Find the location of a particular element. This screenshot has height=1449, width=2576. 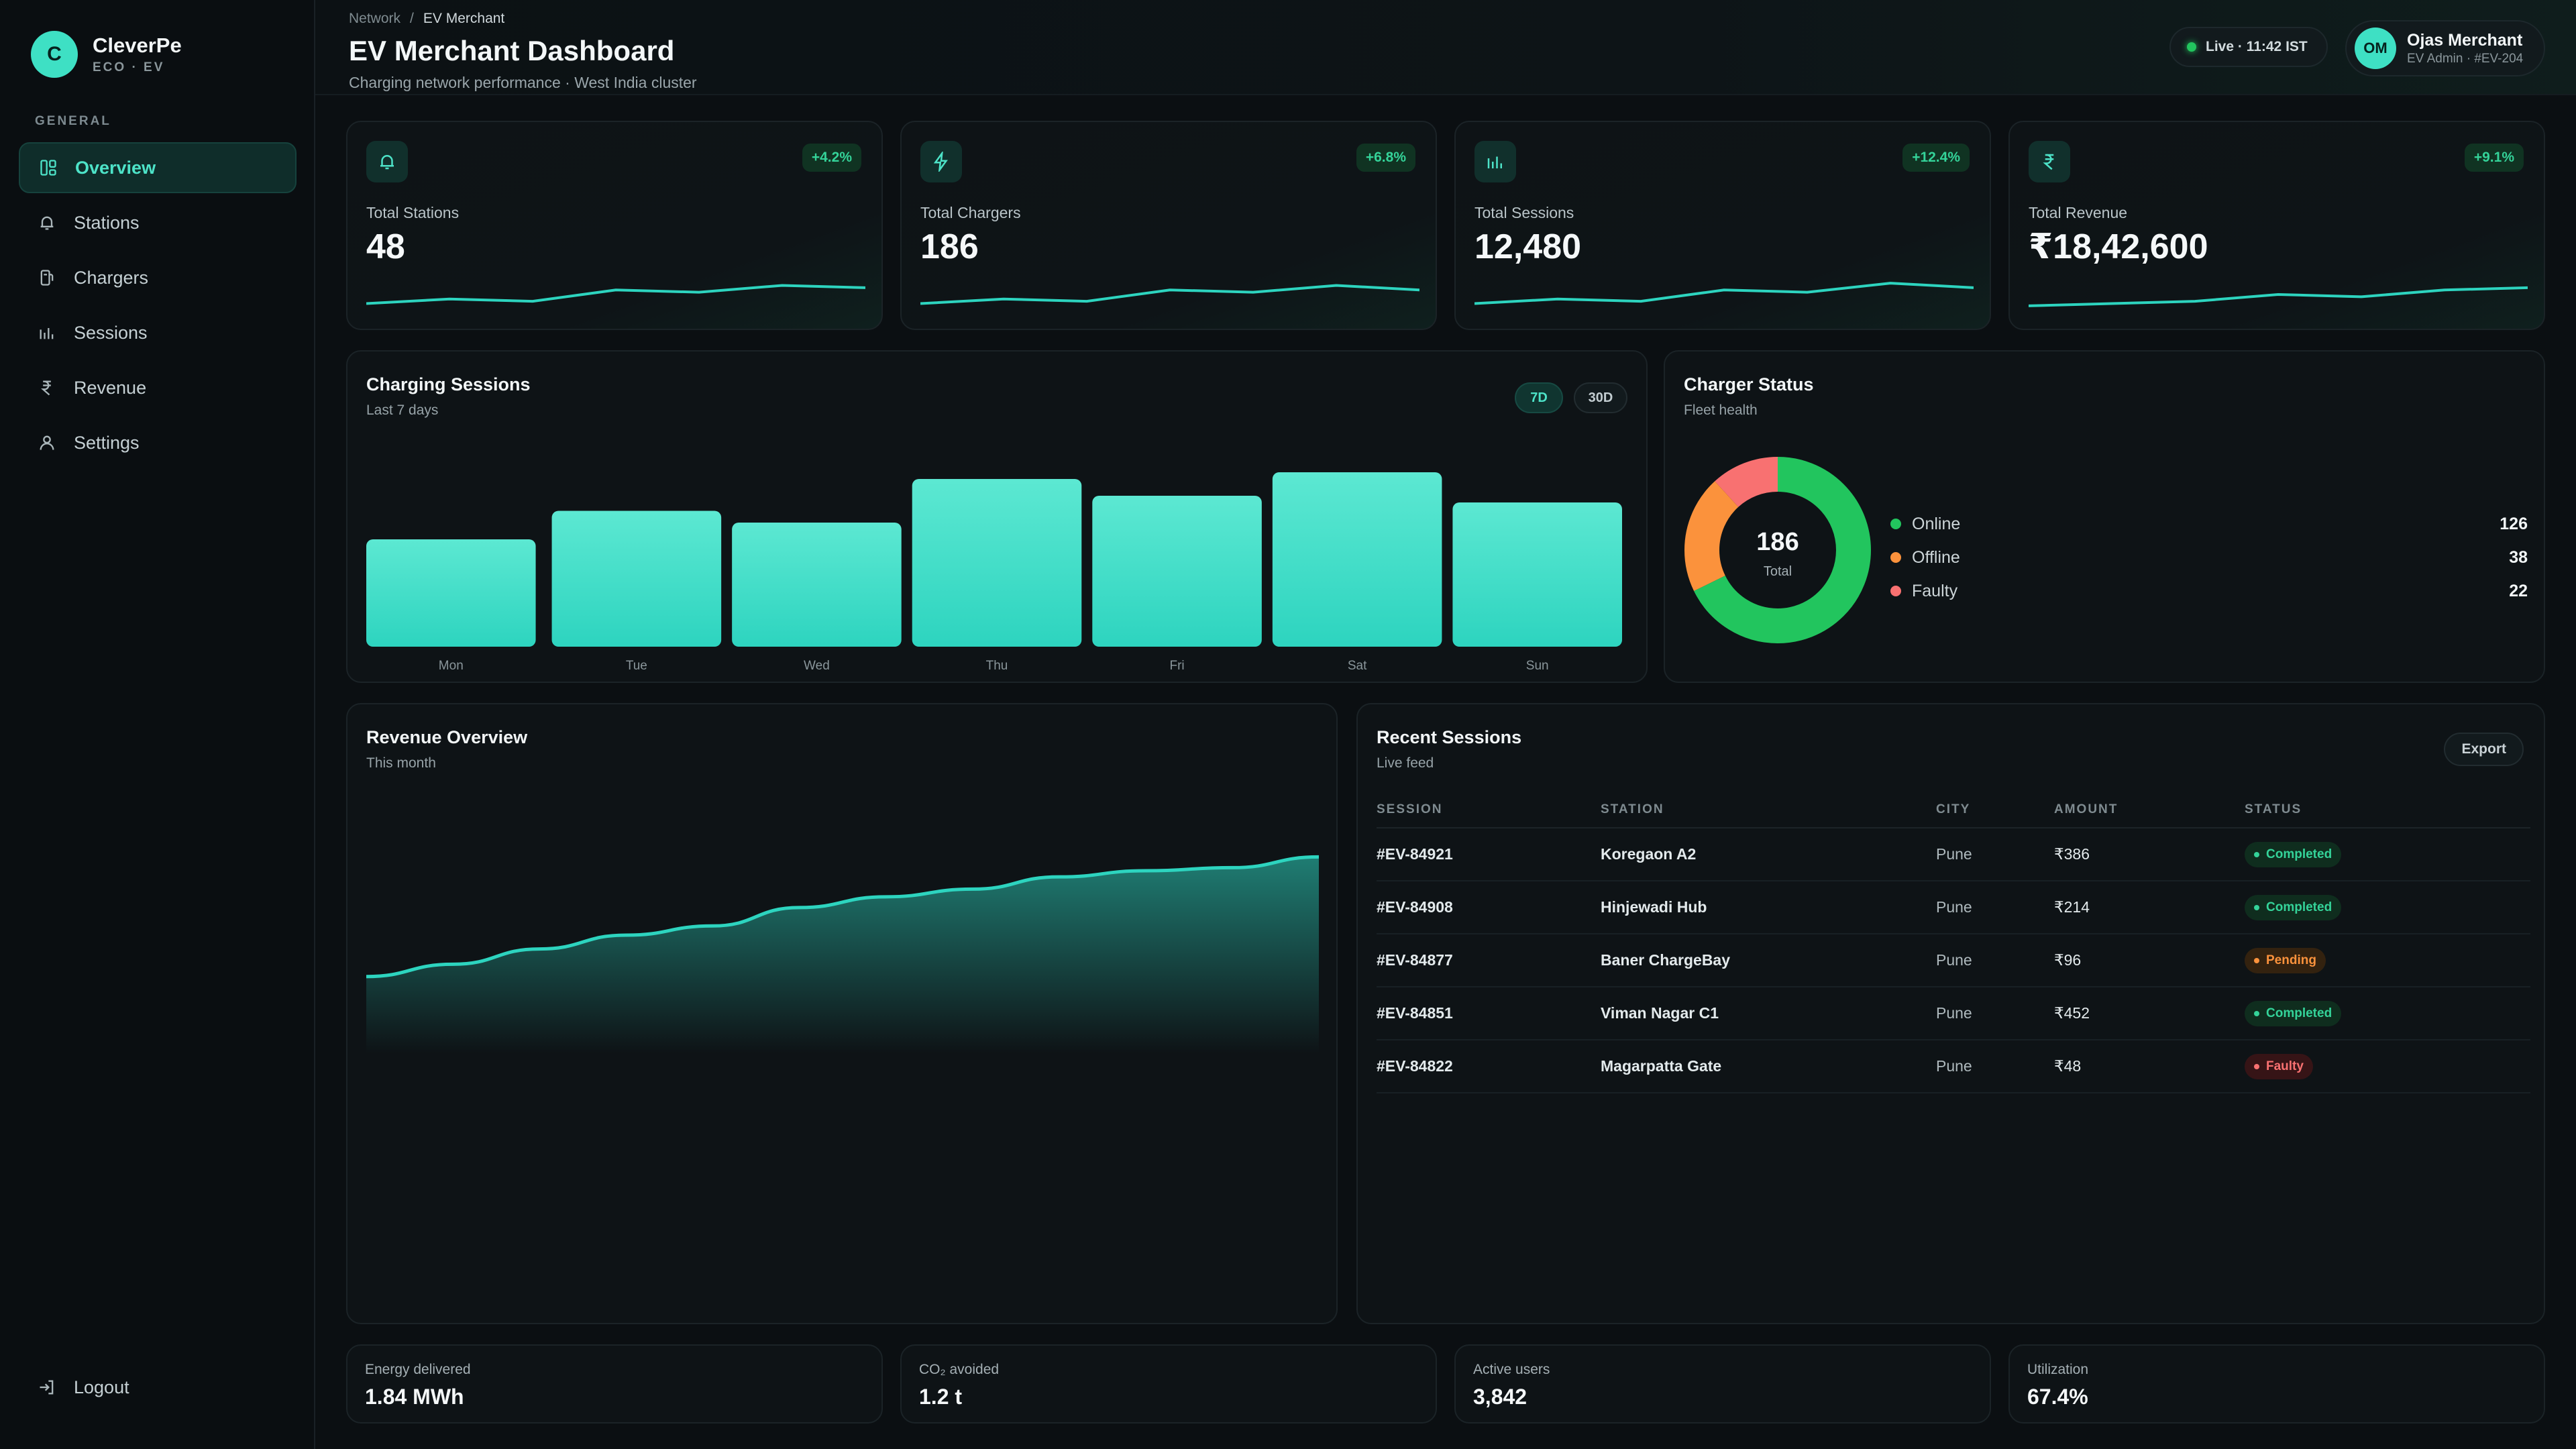

bar-fri is located at coordinates (1177, 571).